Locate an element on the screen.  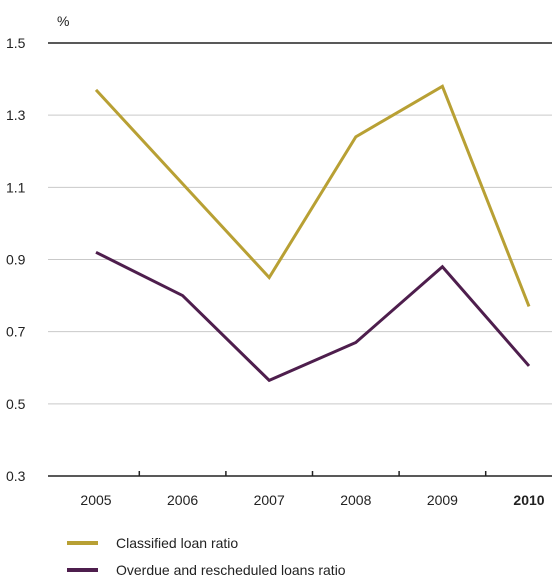
x-tick-2008: 2008 is located at coordinates (355, 500).